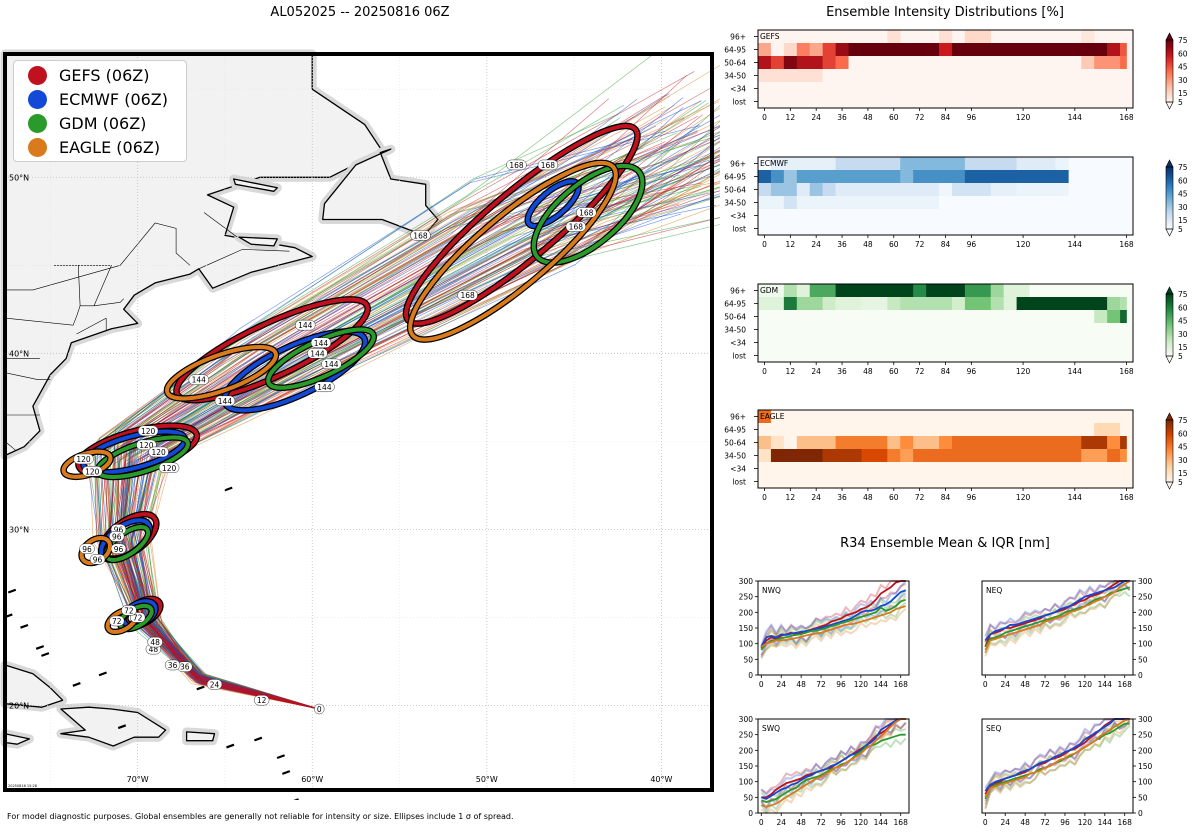 Image resolution: width=1200 pixels, height=840 pixels. Describe the element at coordinates (1145, 628) in the screenshot. I see `r34-y-label: 150` at that location.